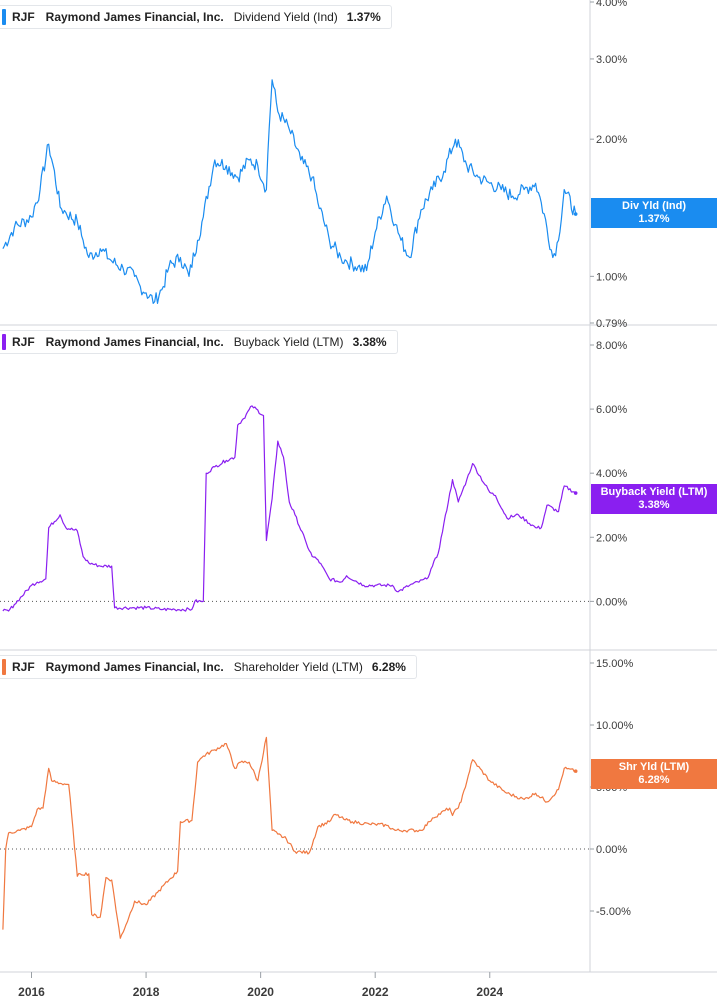  What do you see at coordinates (654, 219) in the screenshot?
I see `tag-value: 1.37%` at bounding box center [654, 219].